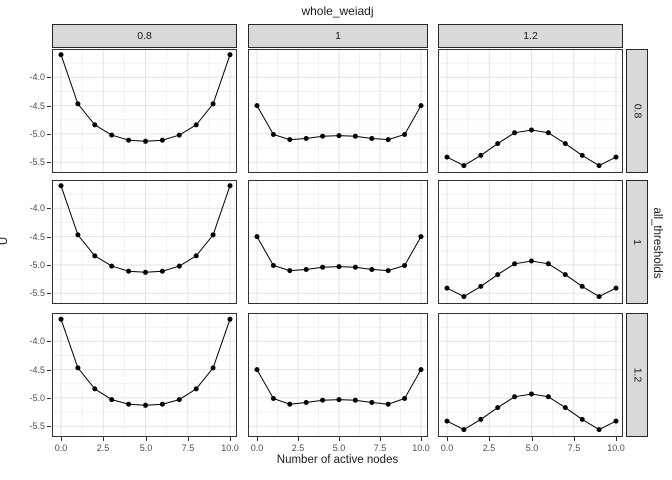  I want to click on facet-strip-right-label: 0.8, so click(636, 111).